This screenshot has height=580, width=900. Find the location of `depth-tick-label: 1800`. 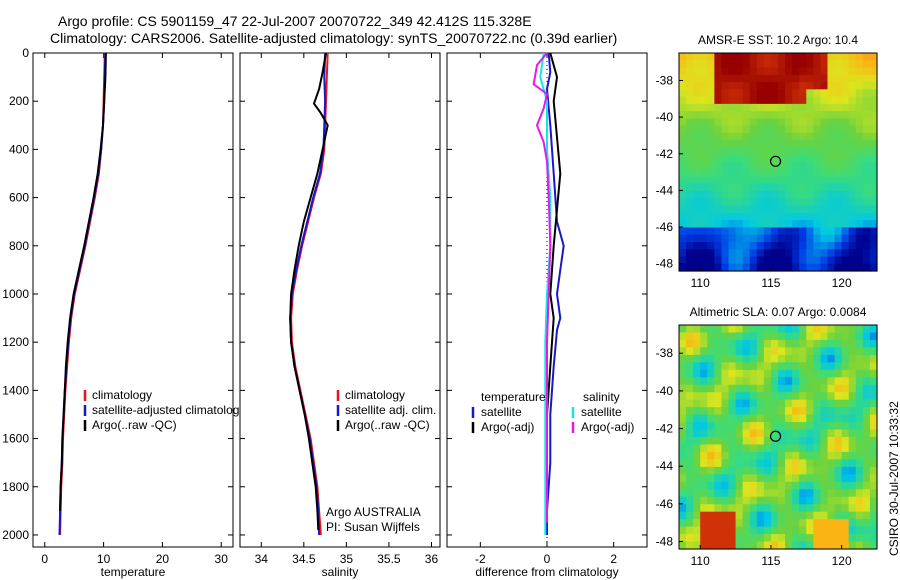

depth-tick-label: 1800 is located at coordinates (15, 487).